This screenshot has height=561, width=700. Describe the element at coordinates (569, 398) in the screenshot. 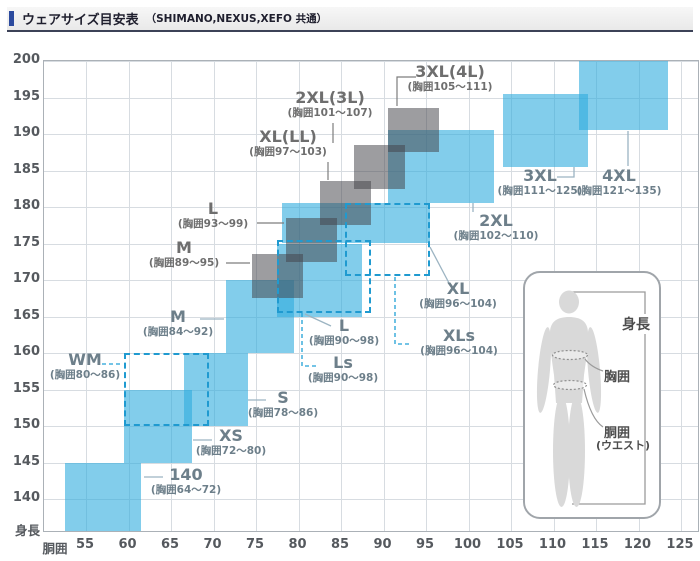

I see `body-silhouette` at that location.